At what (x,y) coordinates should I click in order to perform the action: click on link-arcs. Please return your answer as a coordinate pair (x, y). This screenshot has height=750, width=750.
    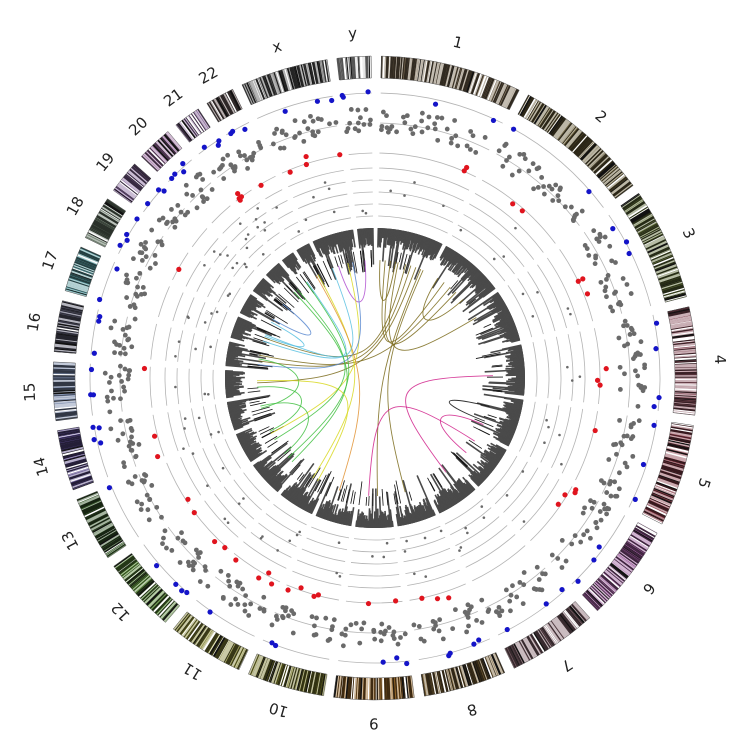
    Looking at the image, I should click on (375, 378).